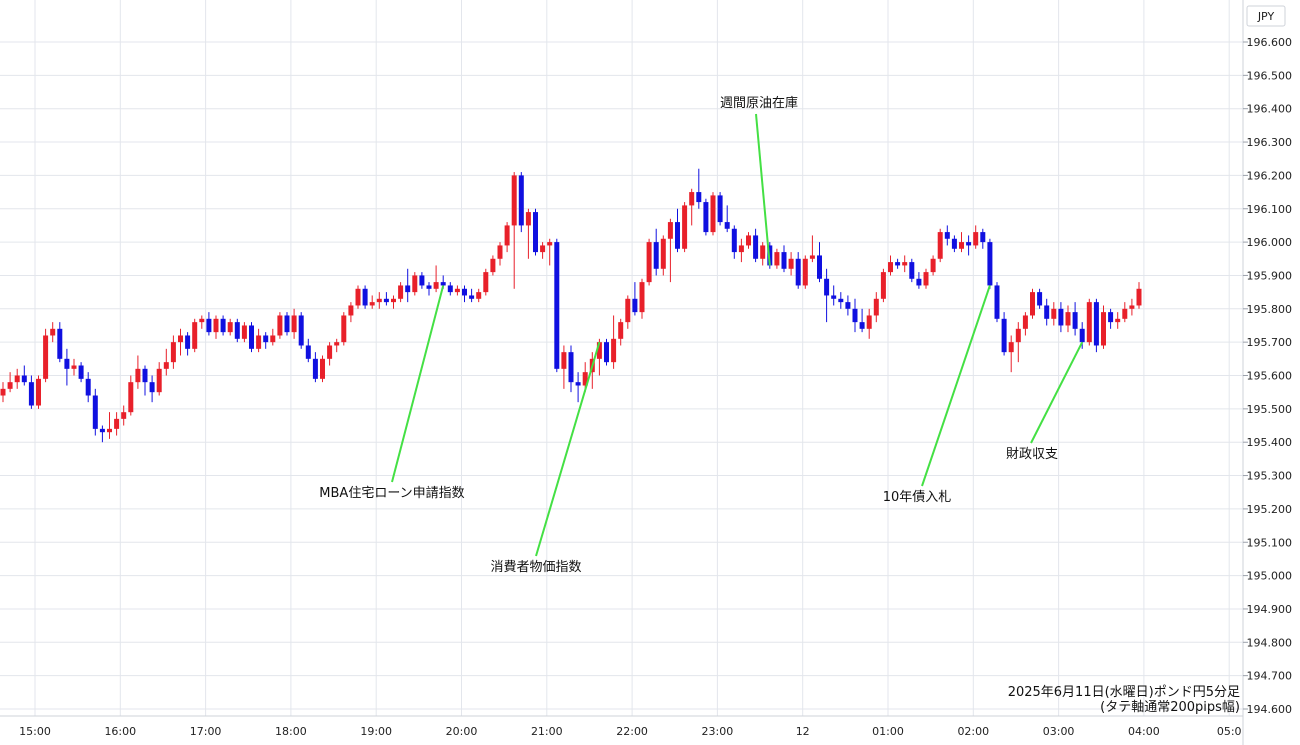 This screenshot has height=745, width=1300. What do you see at coordinates (759, 181) in the screenshot?
I see `event-annotation: 週間原油在庫` at bounding box center [759, 181].